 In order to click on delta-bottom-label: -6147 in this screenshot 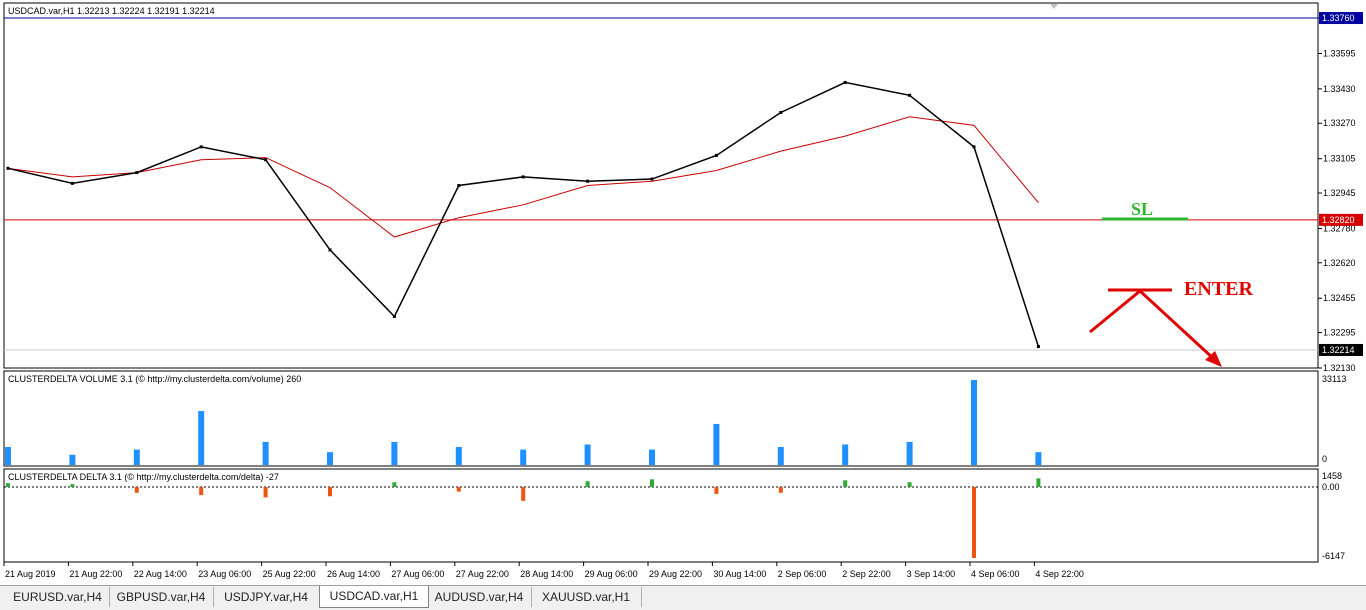, I will do `click(1333, 556)`.